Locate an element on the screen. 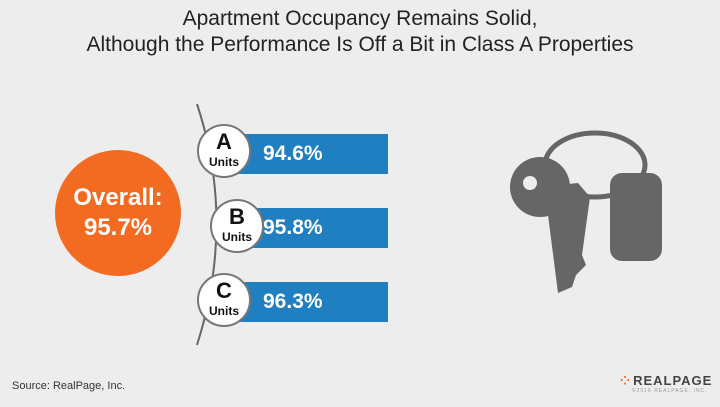  class-b-letter: B is located at coordinates (237, 216).